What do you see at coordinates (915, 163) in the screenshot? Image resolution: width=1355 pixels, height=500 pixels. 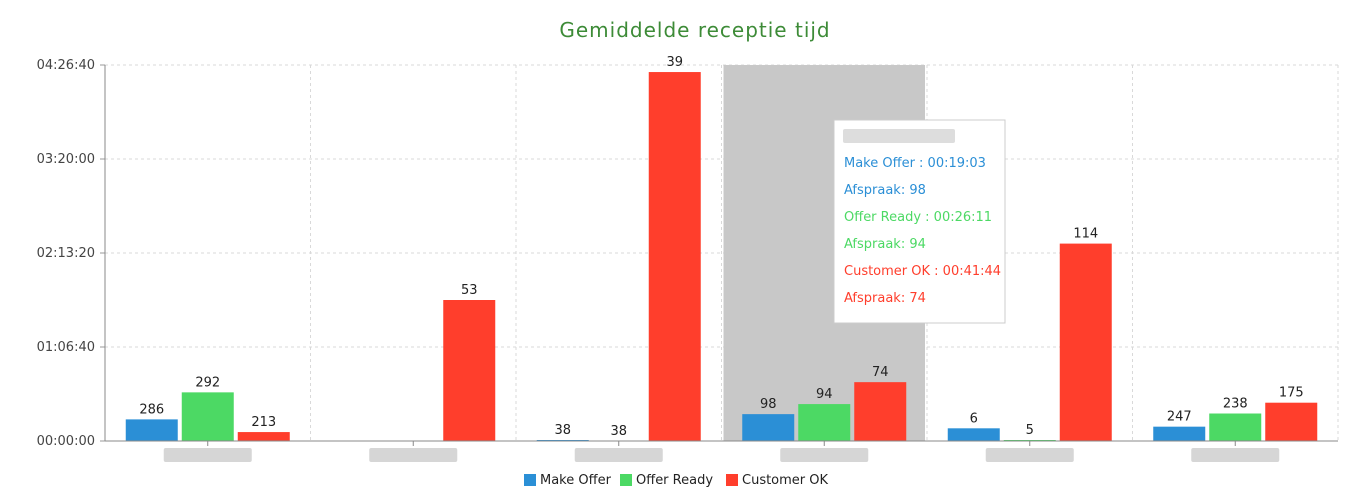 I see `tooltip-line: Make Offer : 00:19:03` at bounding box center [915, 163].